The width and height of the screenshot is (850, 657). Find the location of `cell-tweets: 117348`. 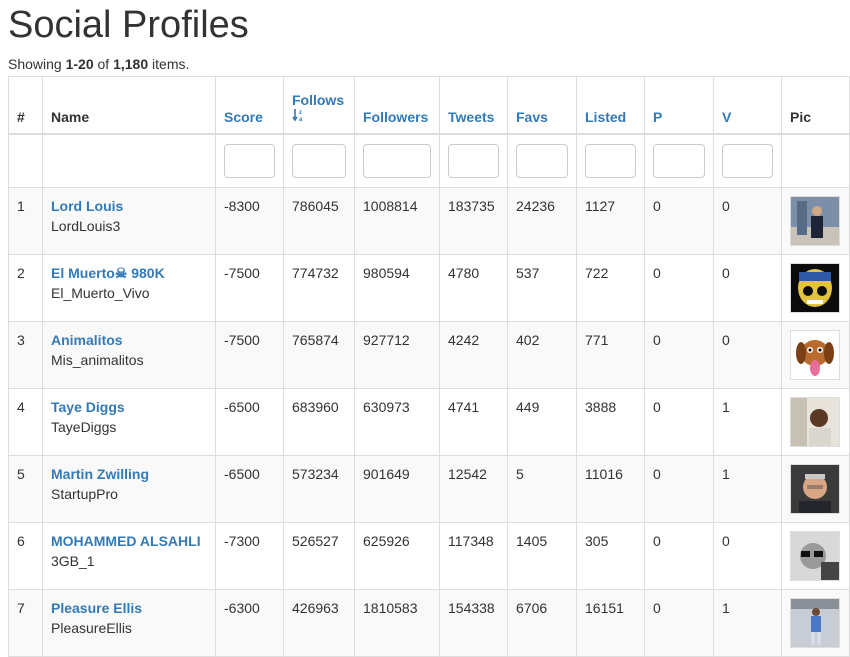

cell-tweets: 117348 is located at coordinates (473, 556).